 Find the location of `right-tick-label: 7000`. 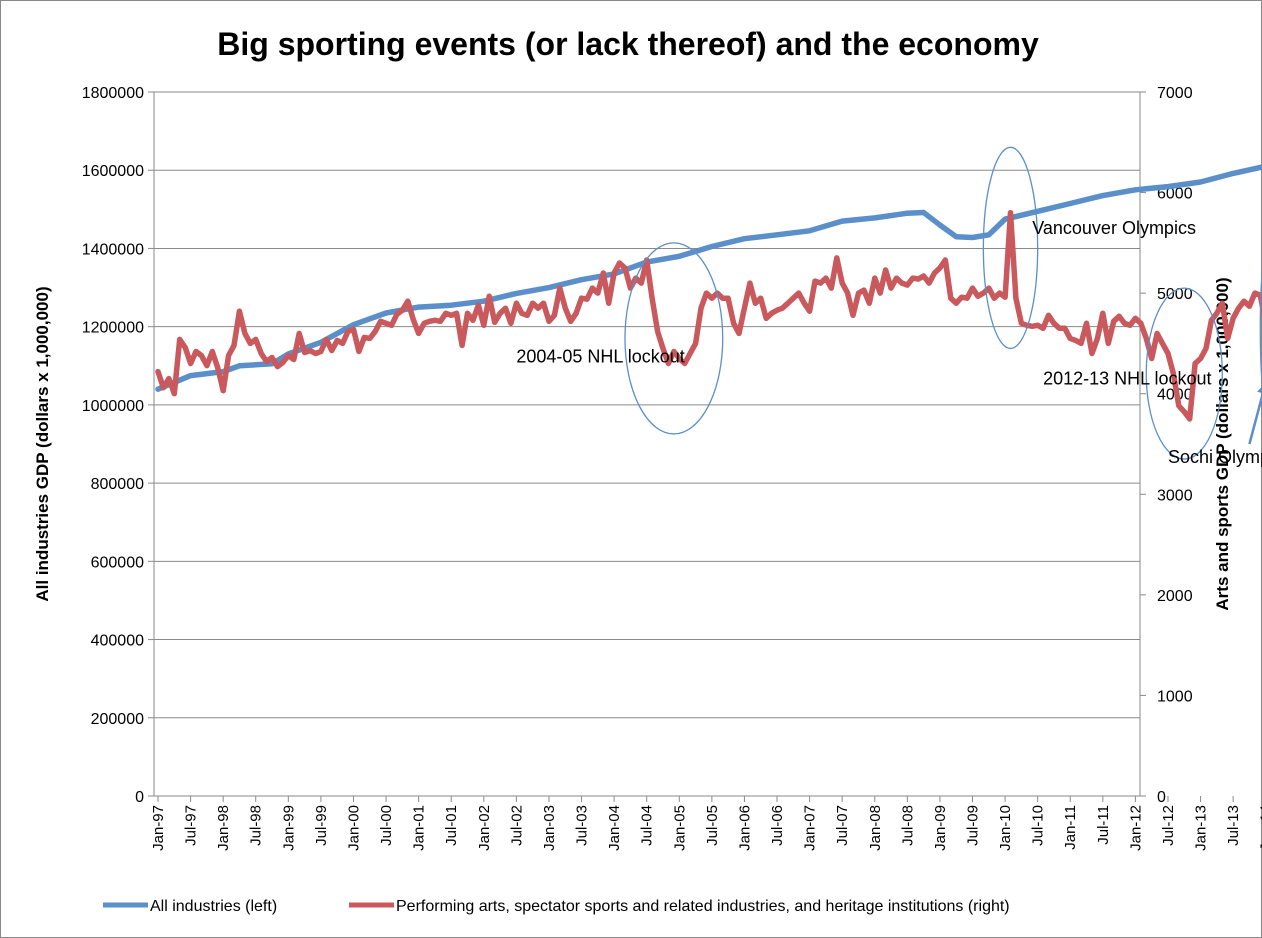

right-tick-label: 7000 is located at coordinates (1175, 93).